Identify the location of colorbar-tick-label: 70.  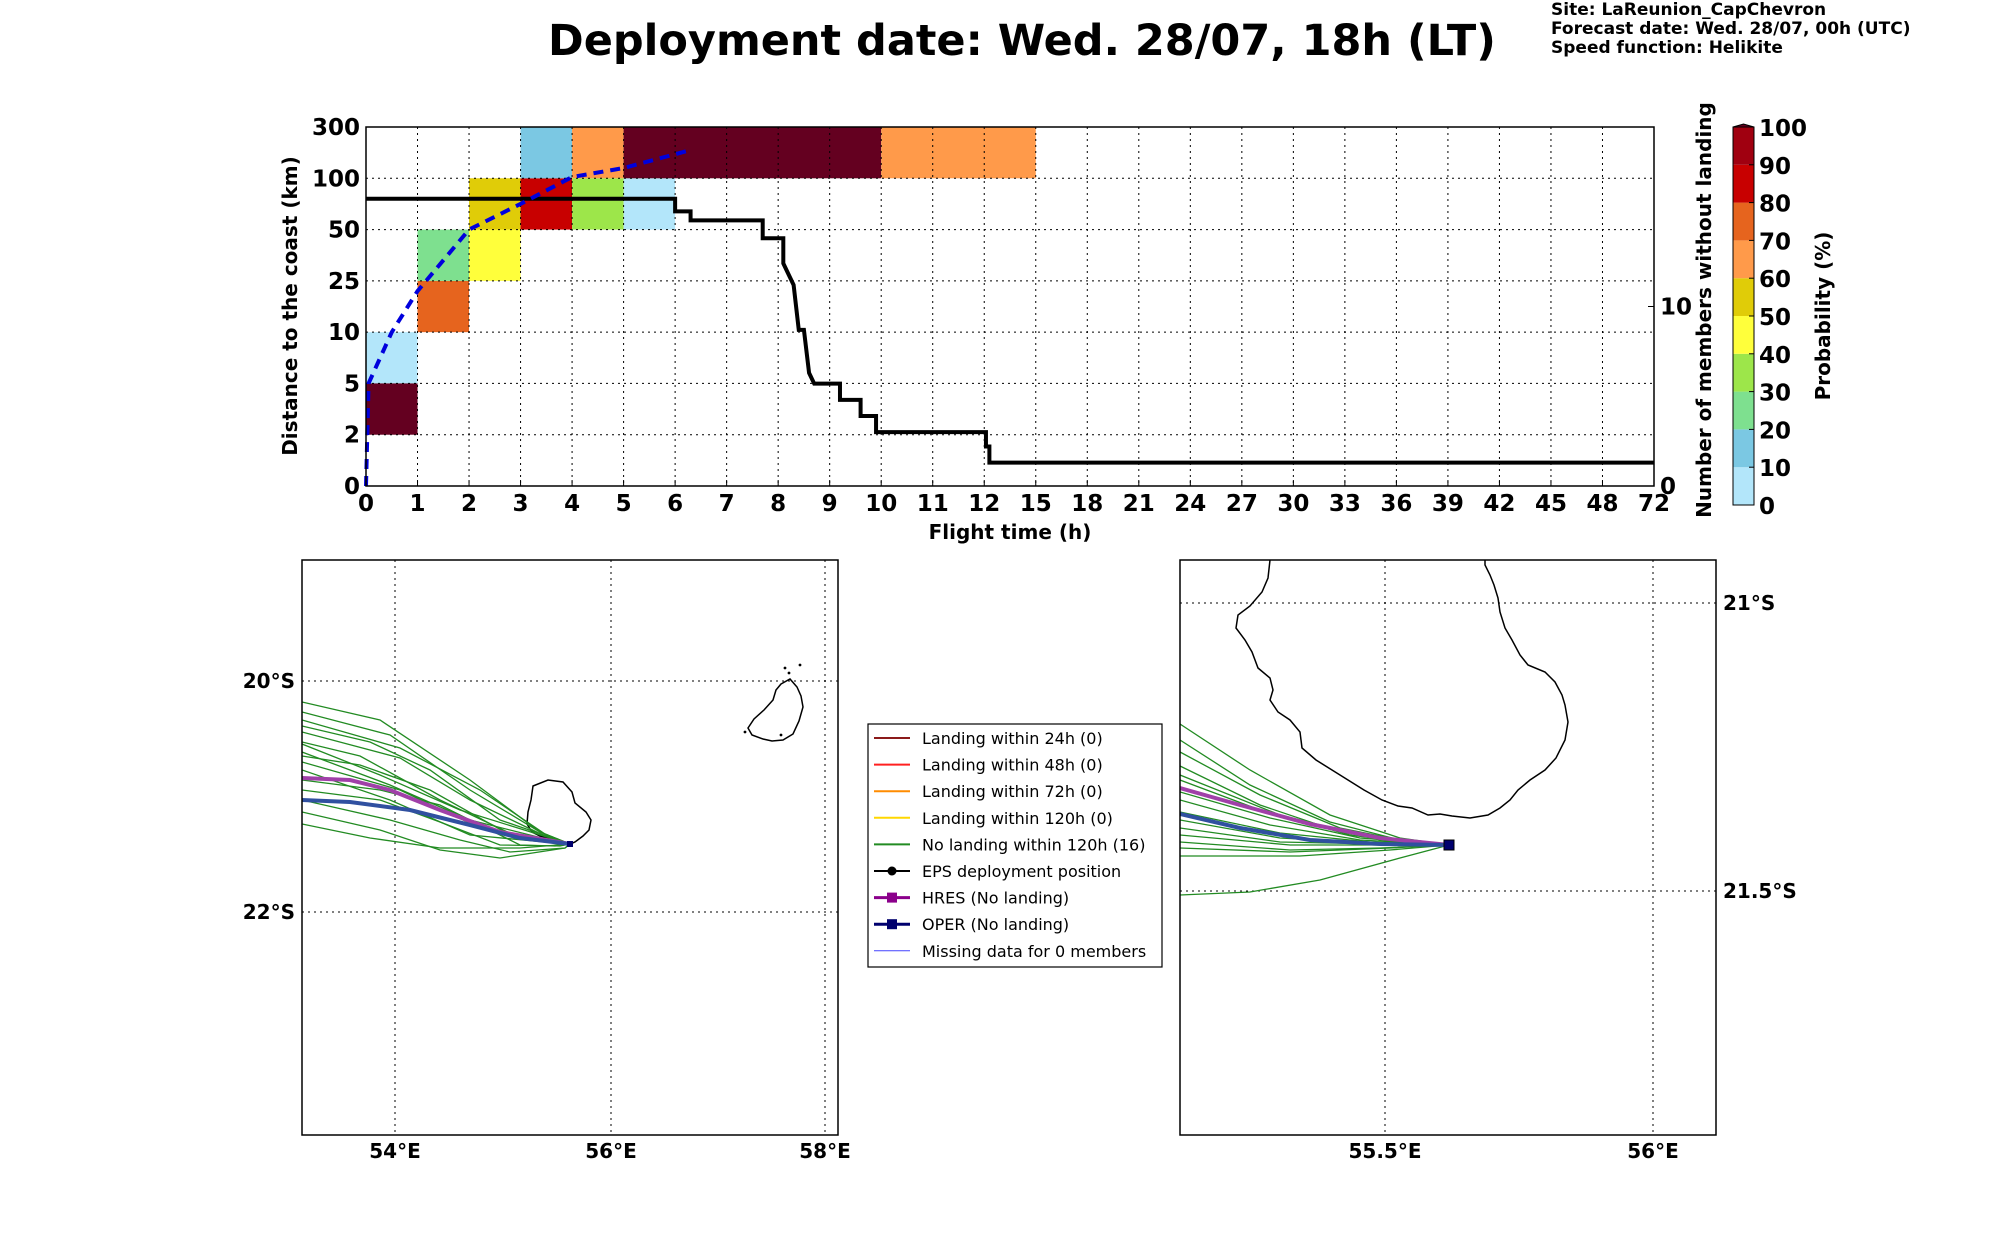
(1775, 242).